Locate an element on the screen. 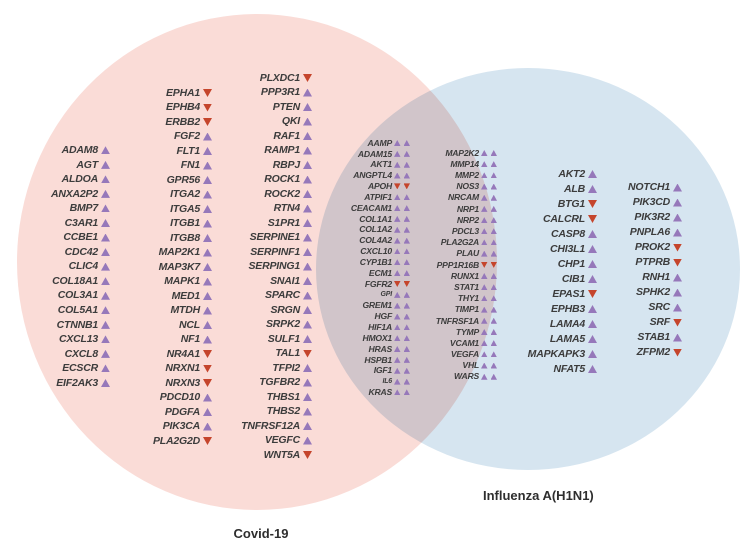 This screenshot has height=548, width=744. gene-label: NRXN3 is located at coordinates (182, 382).